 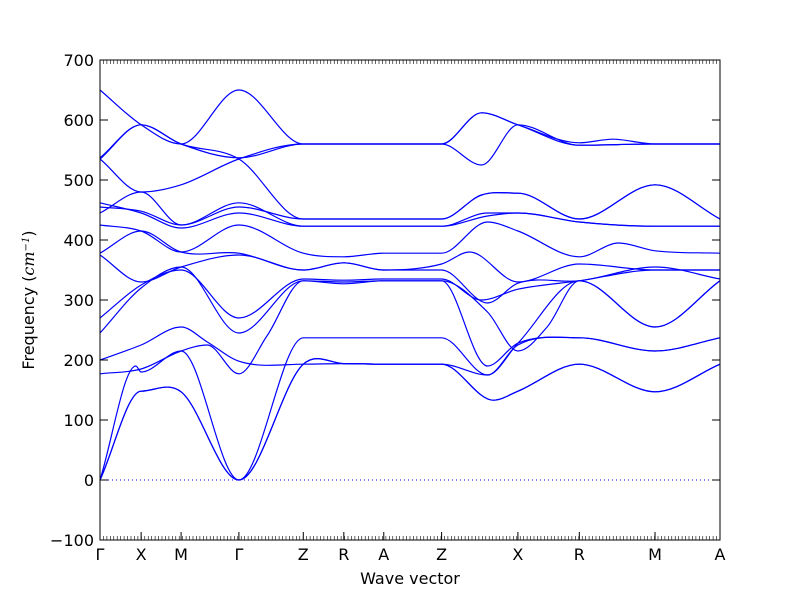 What do you see at coordinates (78, 240) in the screenshot?
I see `y-tick-label: 400` at bounding box center [78, 240].